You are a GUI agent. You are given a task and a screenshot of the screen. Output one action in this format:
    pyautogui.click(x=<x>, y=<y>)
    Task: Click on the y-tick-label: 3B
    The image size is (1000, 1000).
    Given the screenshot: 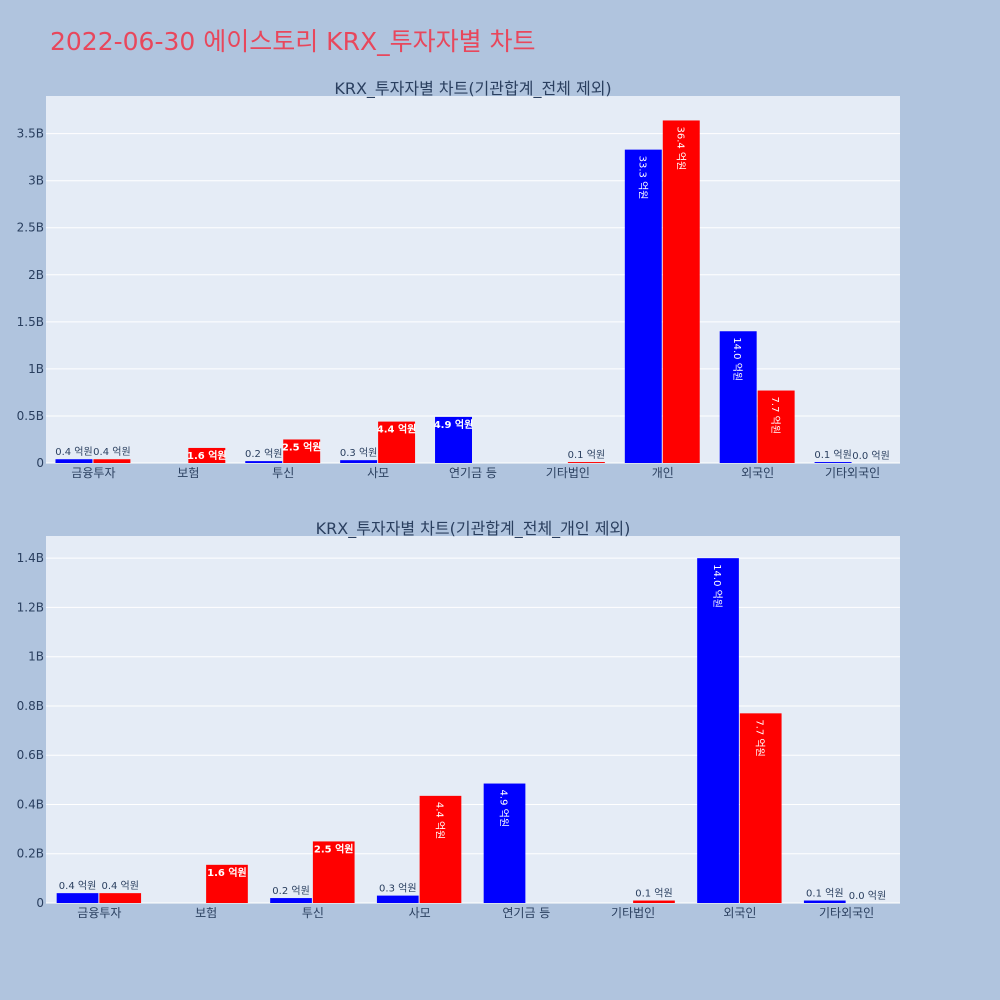 What is the action you would take?
    pyautogui.click(x=36, y=181)
    